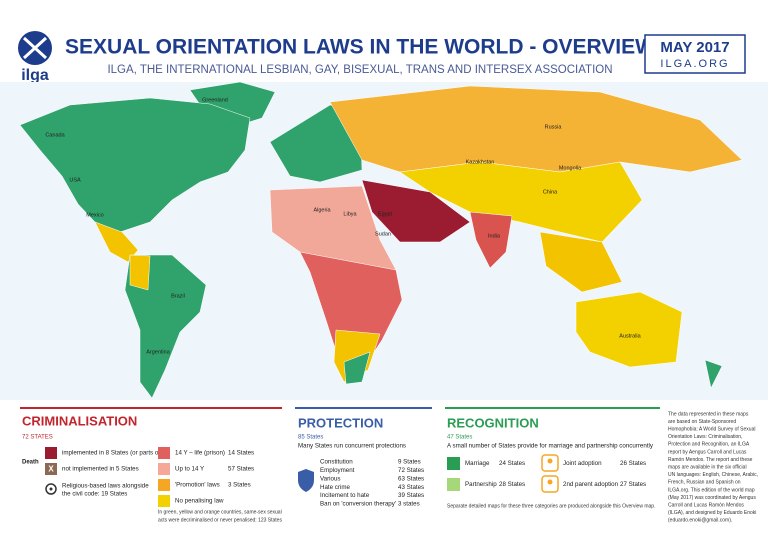  Describe the element at coordinates (411, 478) in the screenshot. I see `protection-count: 63 States` at that location.